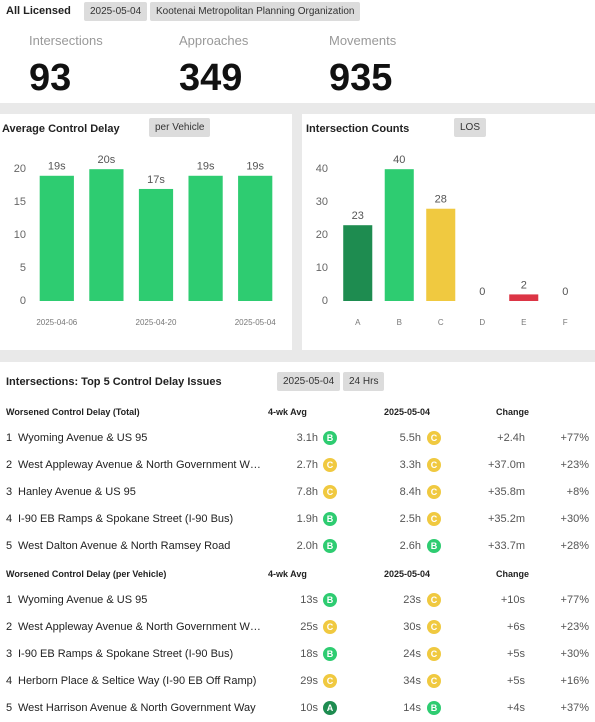 The width and height of the screenshot is (595, 722). Describe the element at coordinates (515, 627) in the screenshot. I see `change: +6s` at that location.